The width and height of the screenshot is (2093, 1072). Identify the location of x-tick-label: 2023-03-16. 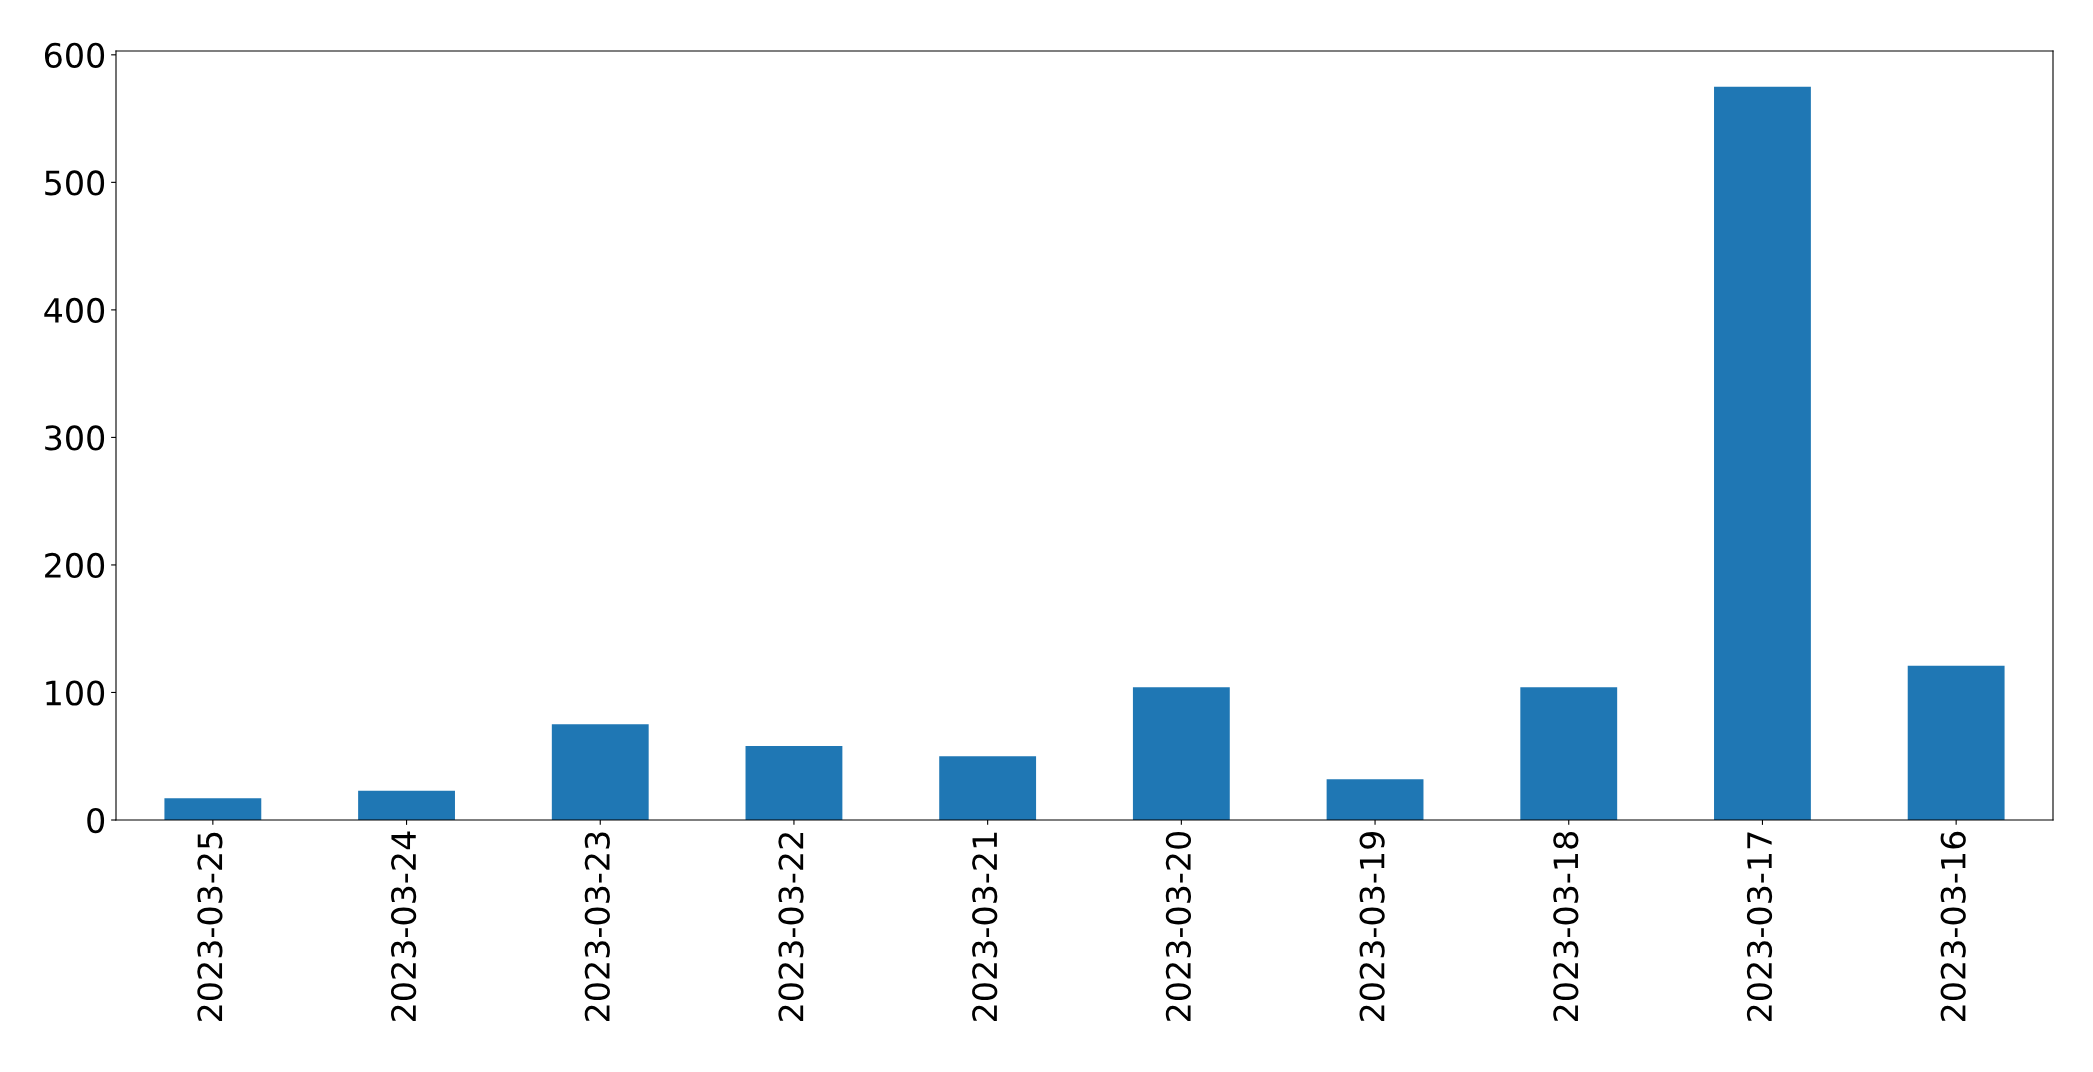
(1953, 926).